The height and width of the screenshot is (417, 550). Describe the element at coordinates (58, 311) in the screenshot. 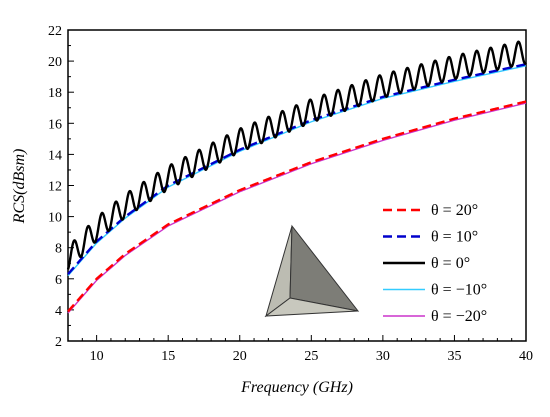

I see `y-tick-label: 4` at that location.